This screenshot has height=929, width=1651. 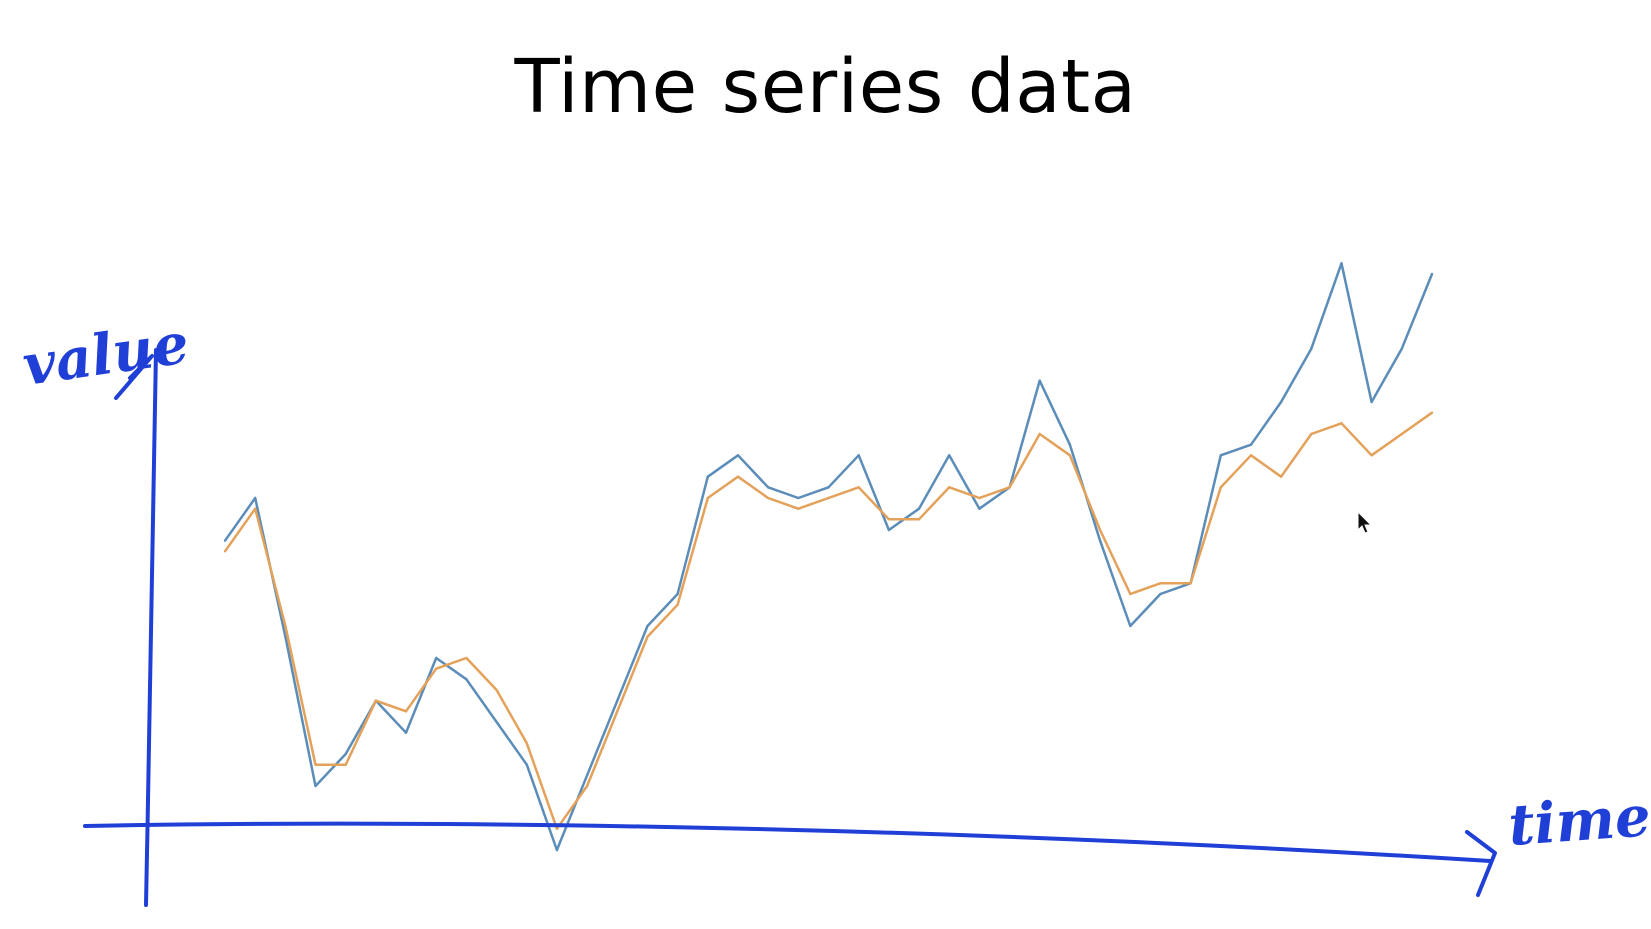 I want to click on x-axis-label: time, so click(x=1578, y=821).